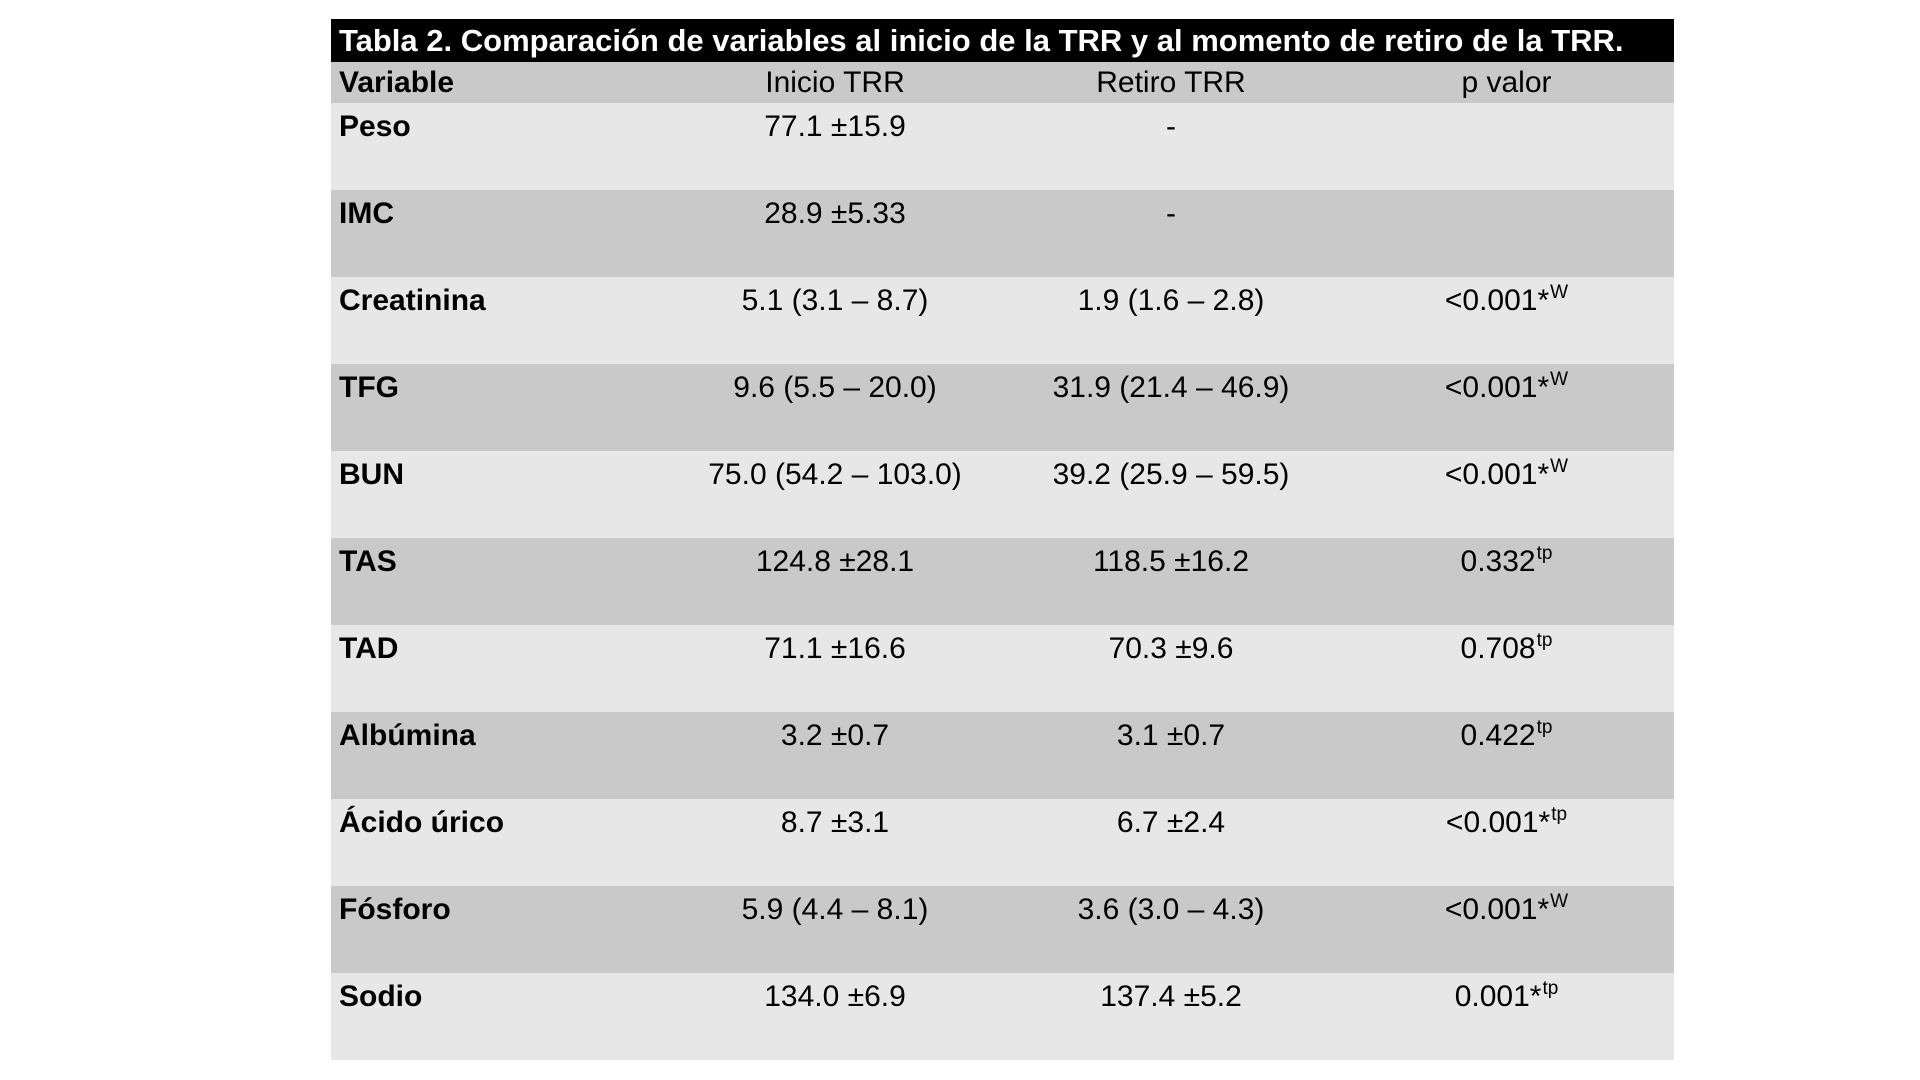  What do you see at coordinates (407, 735) in the screenshot?
I see `cell-variable: Albúmina` at bounding box center [407, 735].